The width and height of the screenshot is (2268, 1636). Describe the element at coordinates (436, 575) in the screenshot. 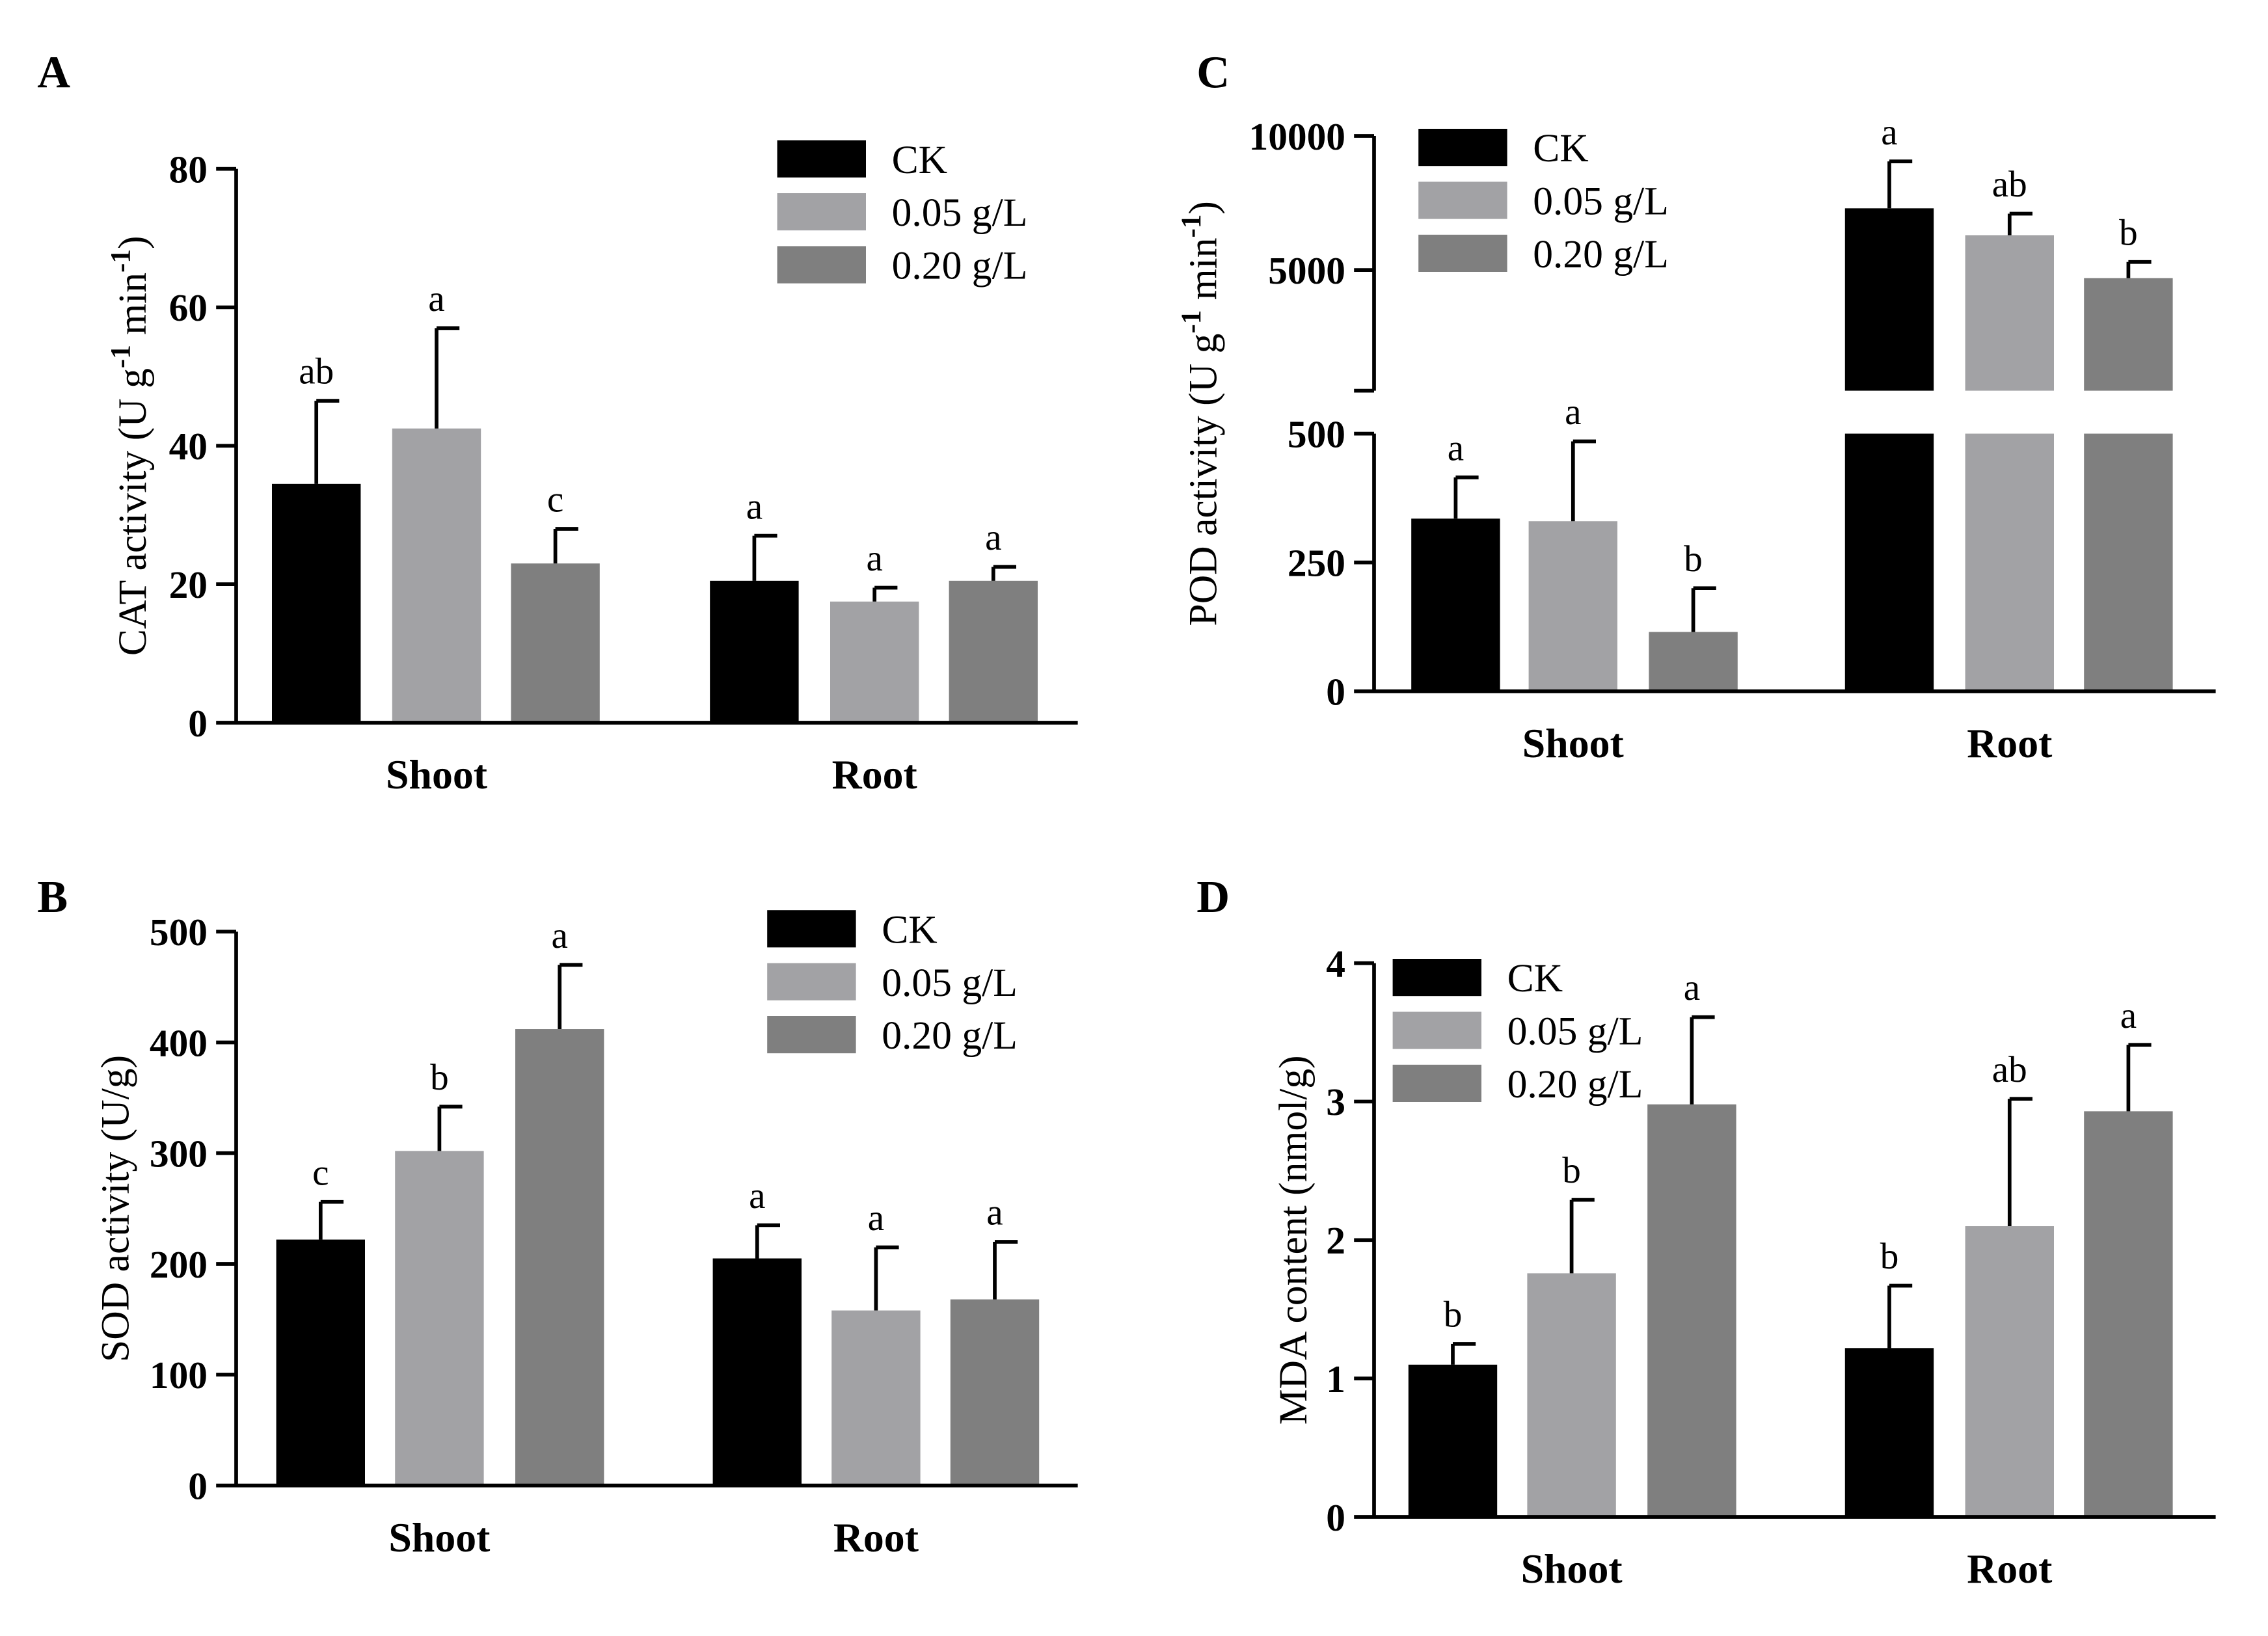

I see `bar-a-shoot-005gL` at that location.